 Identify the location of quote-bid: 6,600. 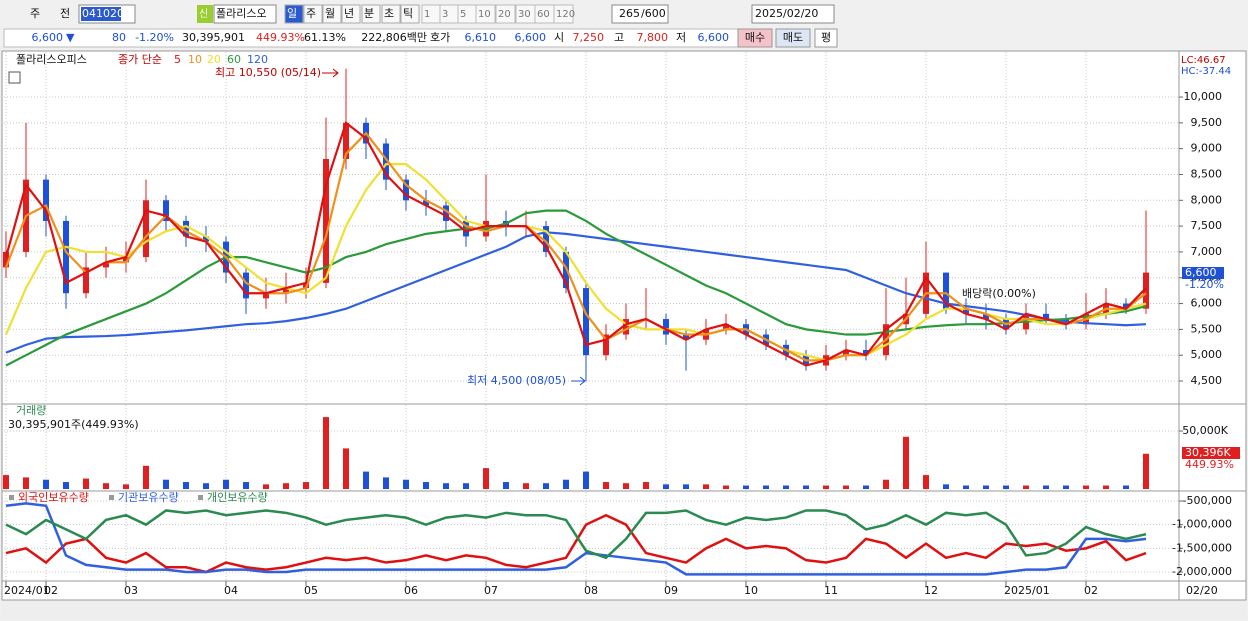
(531, 37).